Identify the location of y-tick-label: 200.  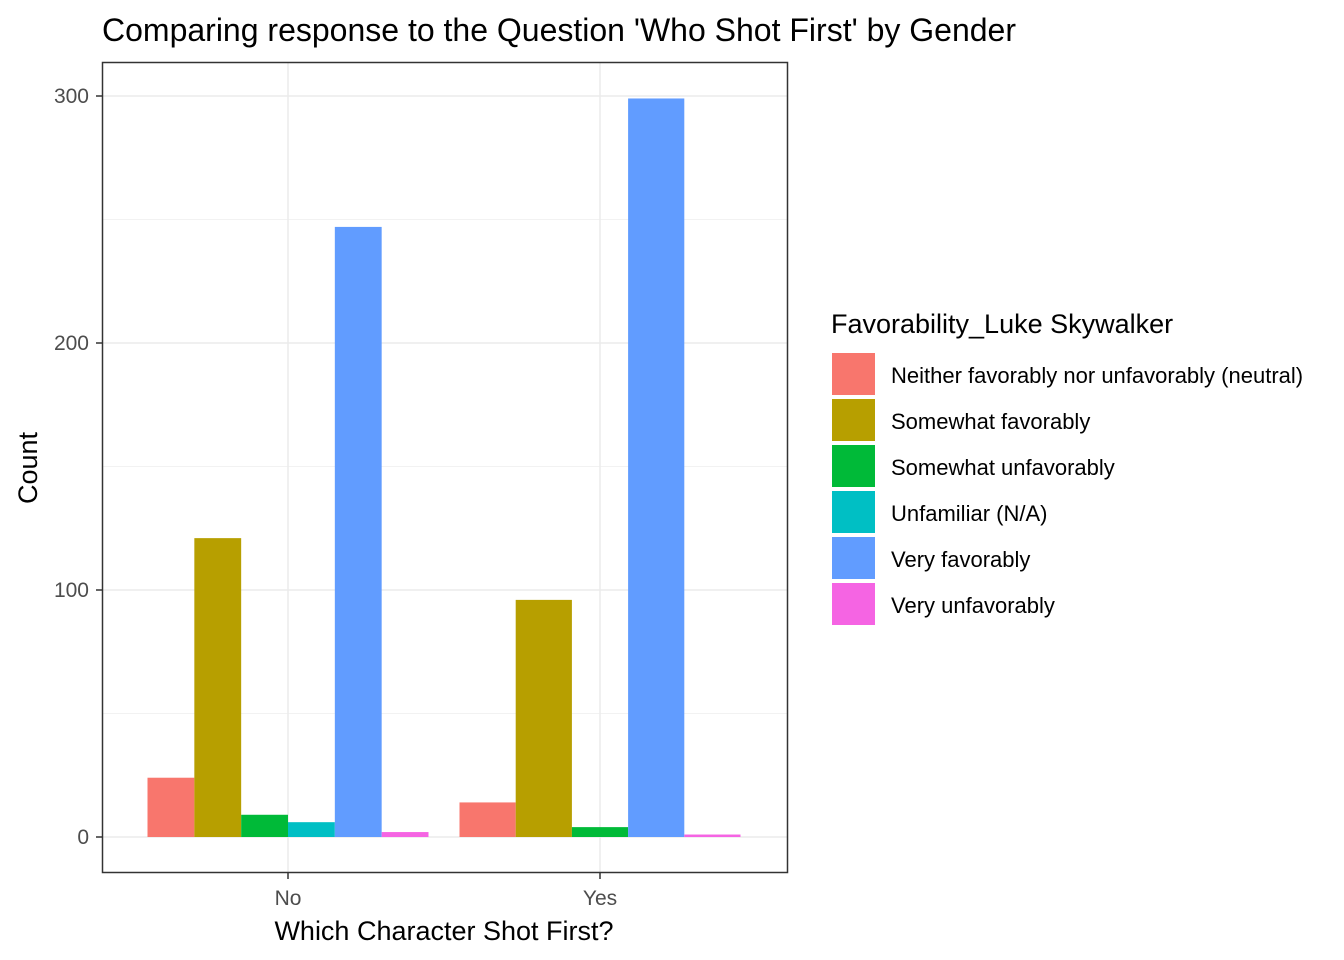
(71, 343).